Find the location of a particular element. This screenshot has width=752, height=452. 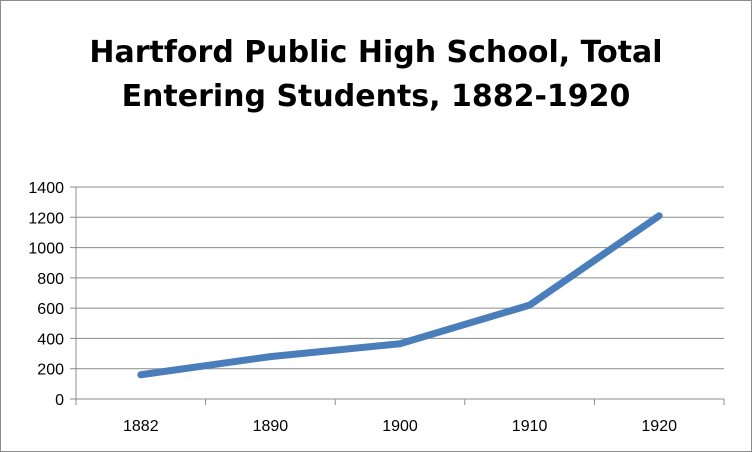

y-tick-label: 600 is located at coordinates (50, 309).